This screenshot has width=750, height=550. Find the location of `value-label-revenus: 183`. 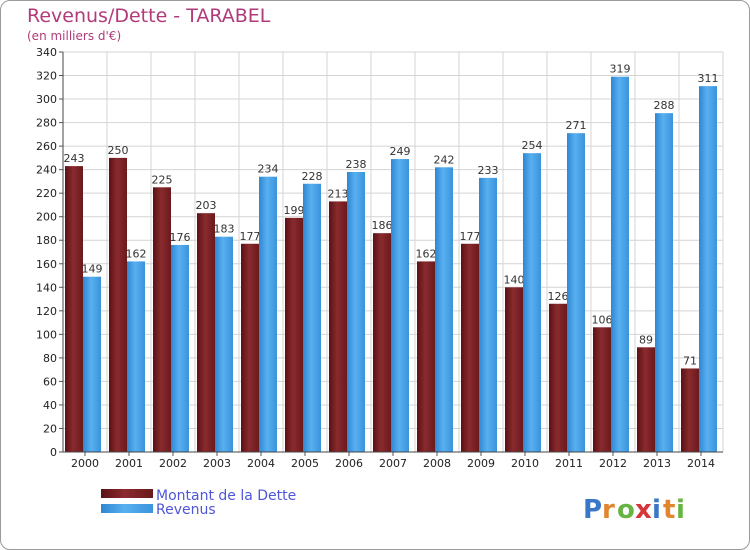

value-label-revenus: 183 is located at coordinates (224, 229).